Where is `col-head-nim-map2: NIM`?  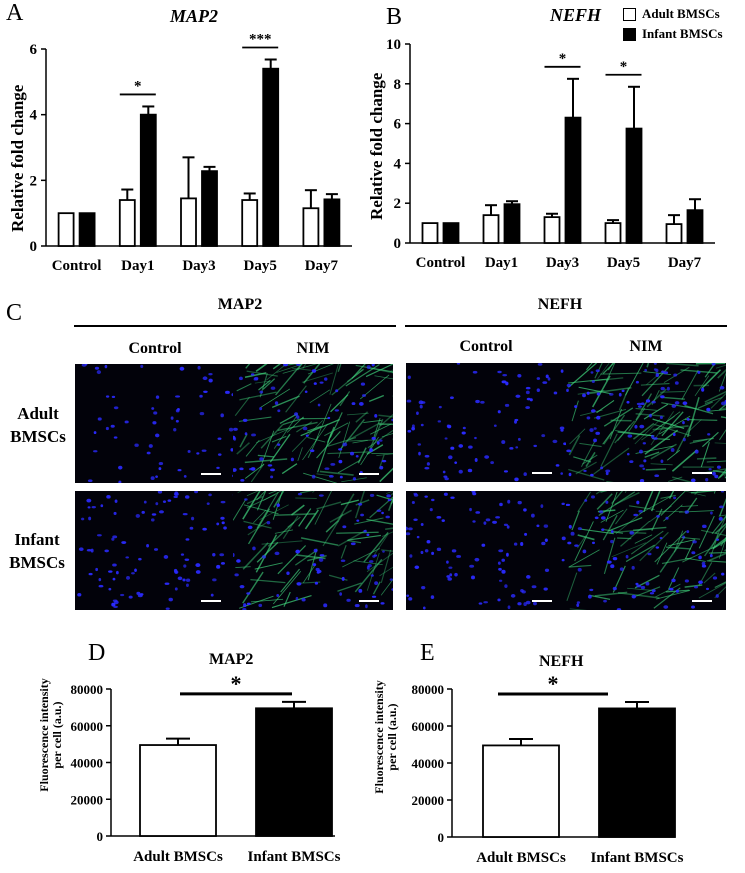
col-head-nim-map2: NIM is located at coordinates (313, 348).